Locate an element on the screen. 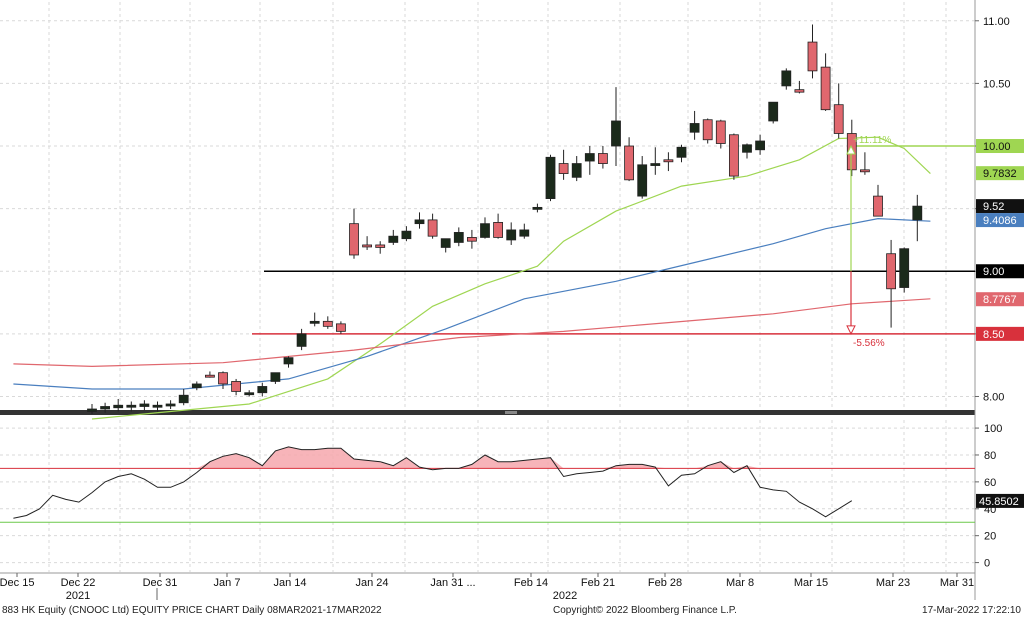 The height and width of the screenshot is (619, 1024). tag-ma-mid-bg is located at coordinates (1000, 220).